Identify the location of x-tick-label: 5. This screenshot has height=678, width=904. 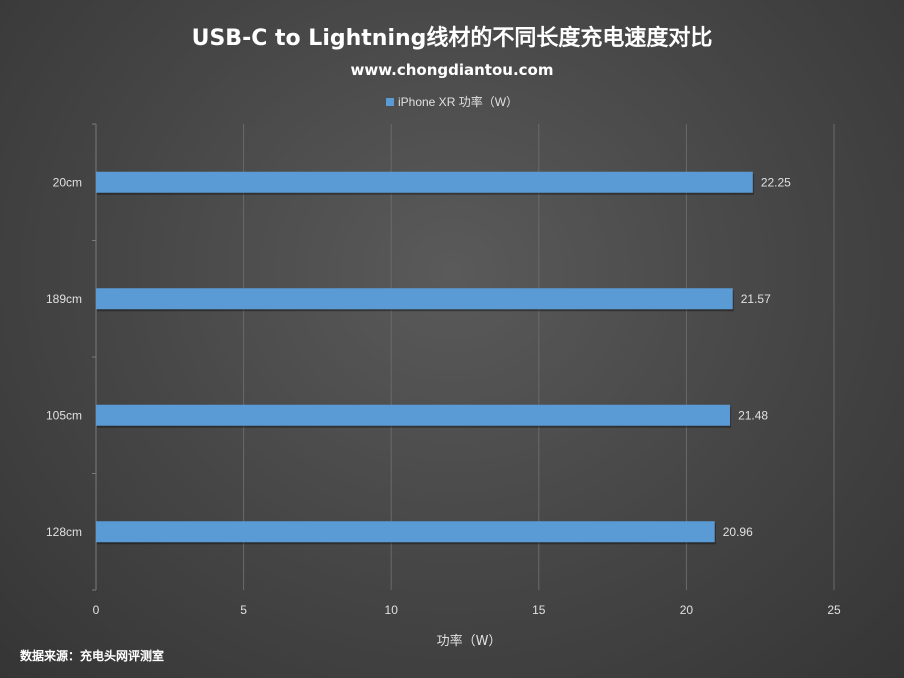
(243, 610).